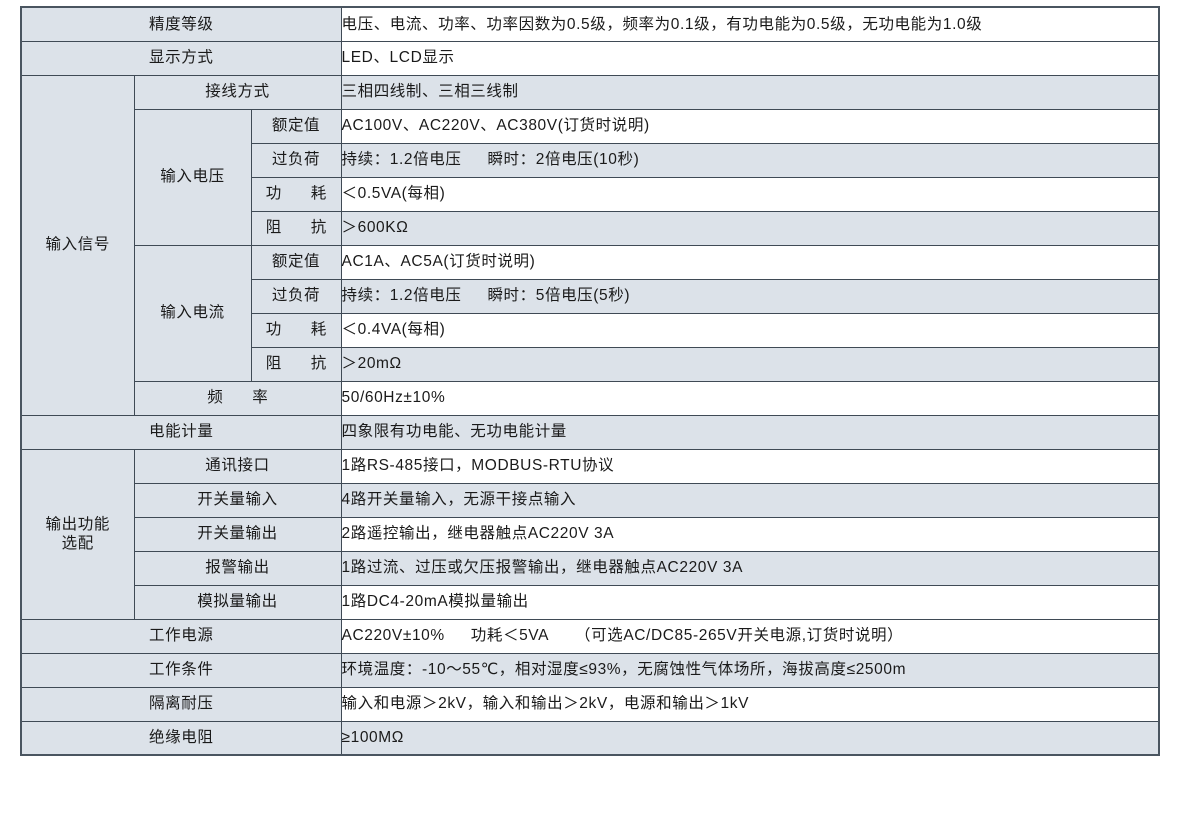 The width and height of the screenshot is (1180, 833). Describe the element at coordinates (181, 24) in the screenshot. I see `row-label-accuracy-class: 精度等级` at that location.